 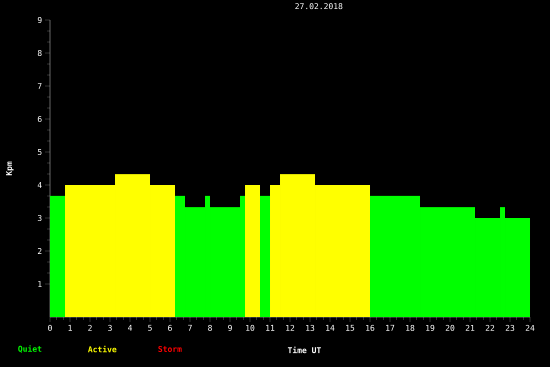 I want to click on x-tick-label: 20, so click(x=450, y=327).